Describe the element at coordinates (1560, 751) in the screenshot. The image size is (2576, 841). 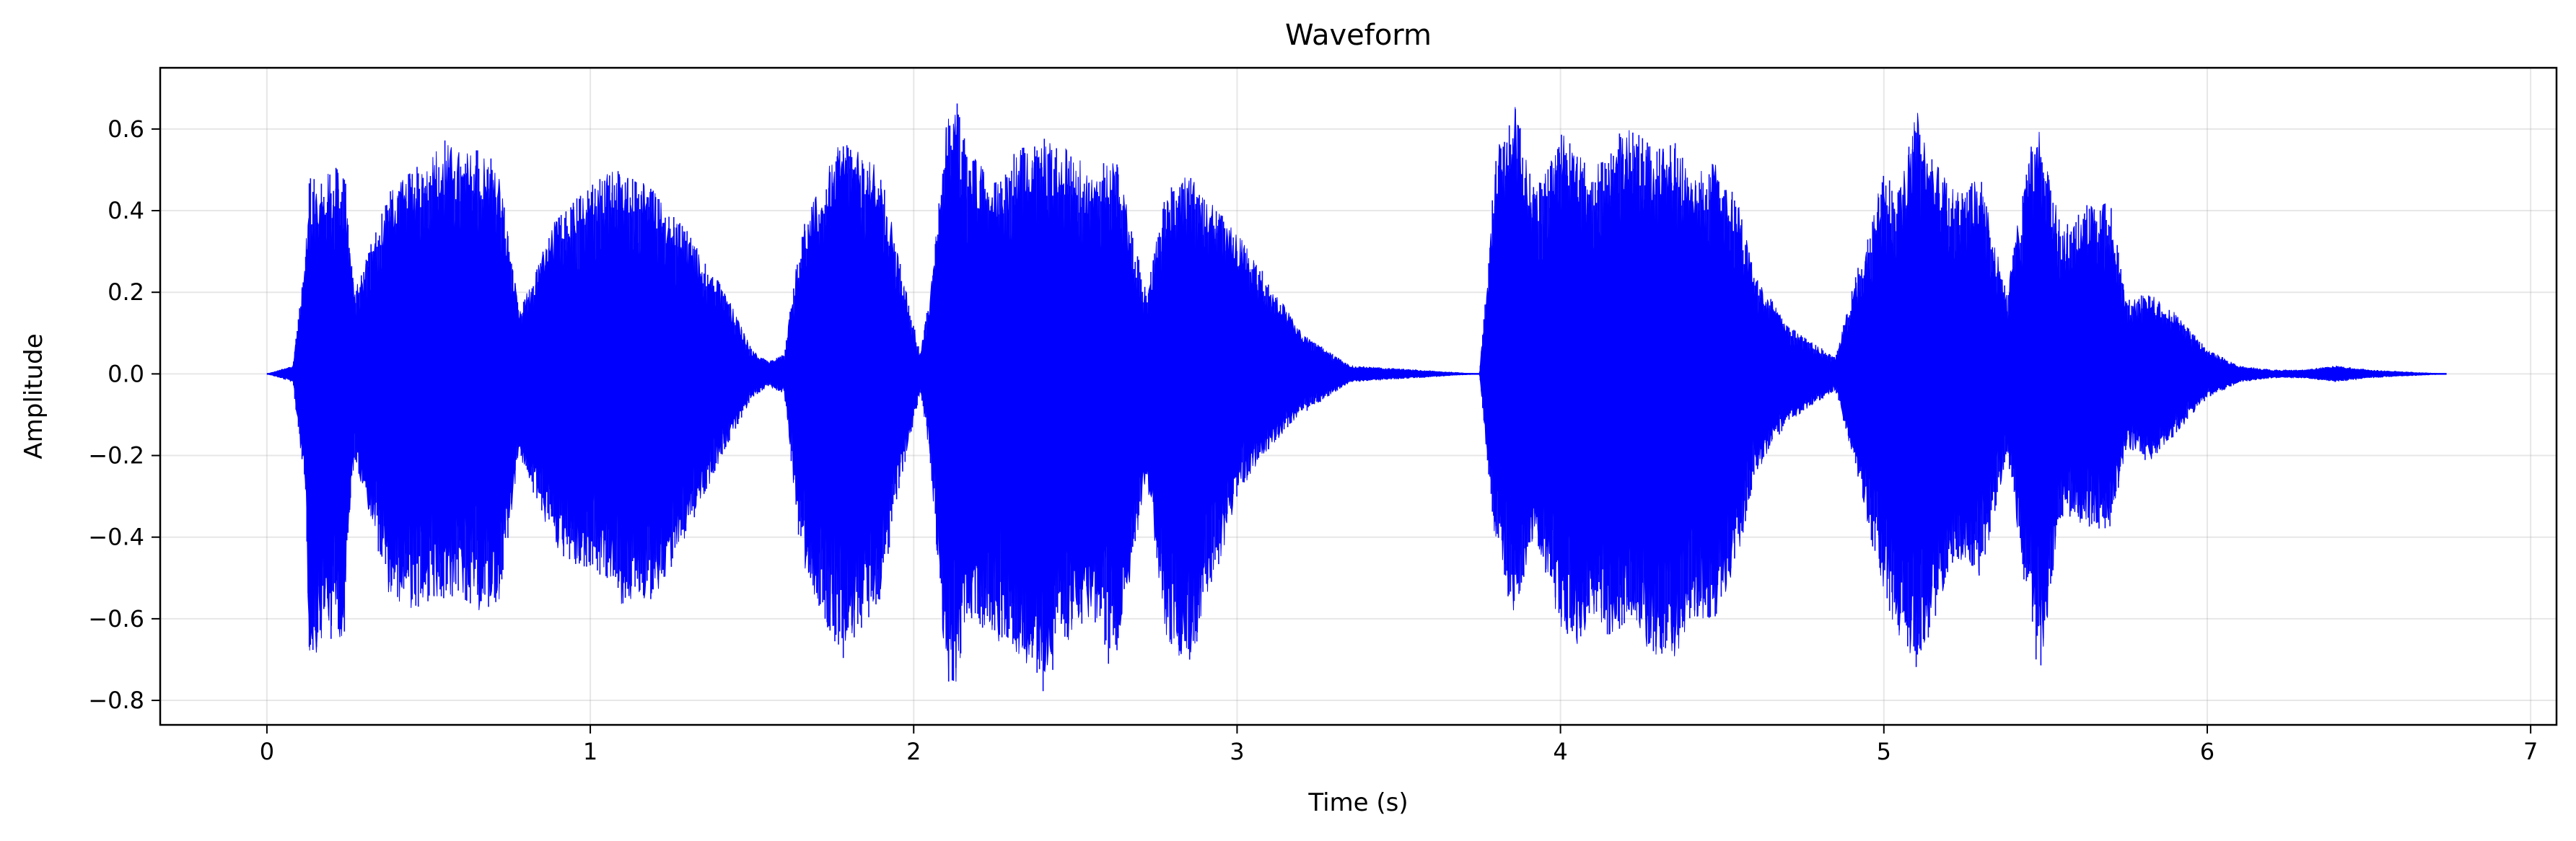
I see `x-tick-label: 4` at that location.